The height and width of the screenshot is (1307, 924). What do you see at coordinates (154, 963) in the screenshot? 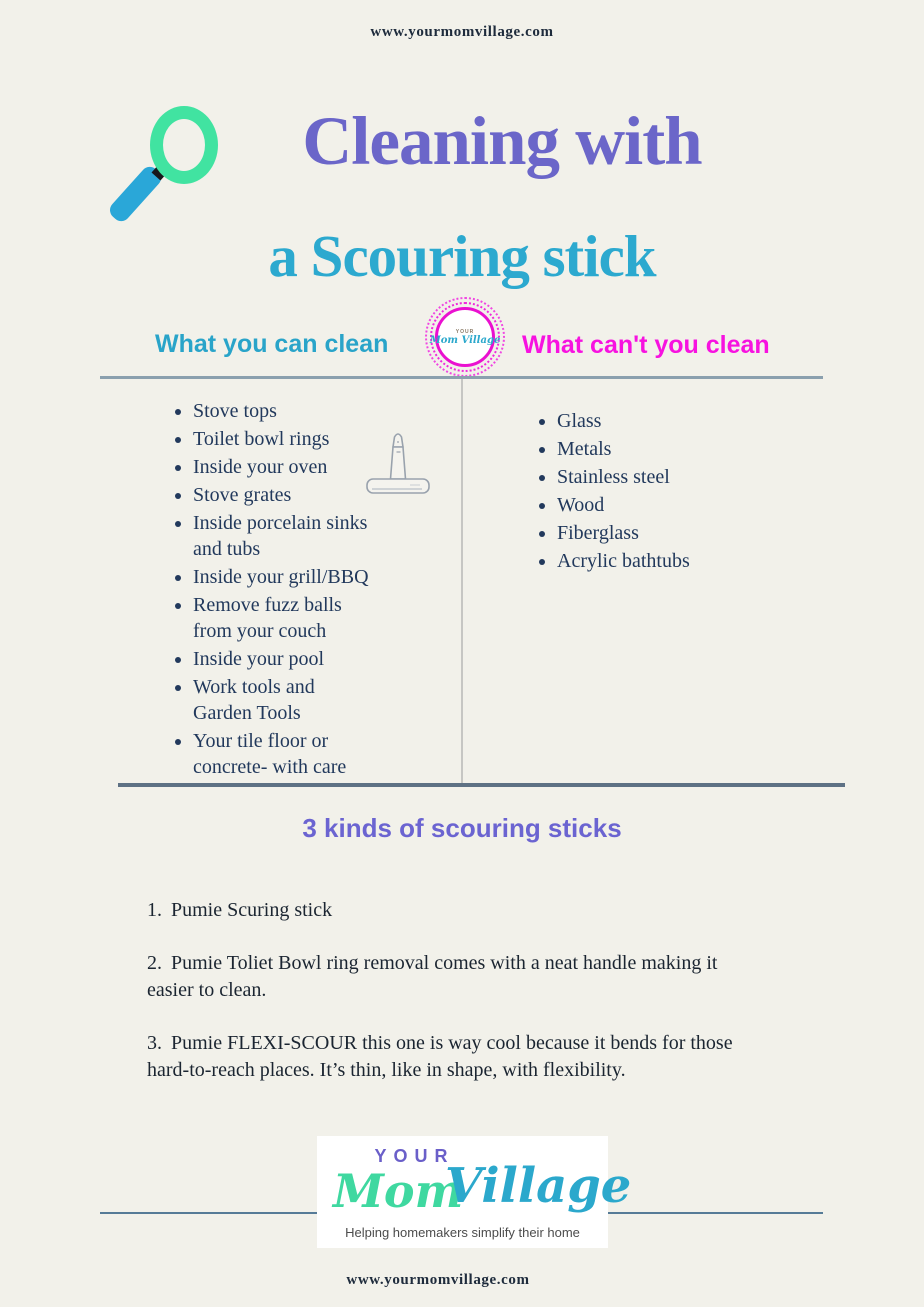
I see `item-number: 2.` at bounding box center [154, 963].